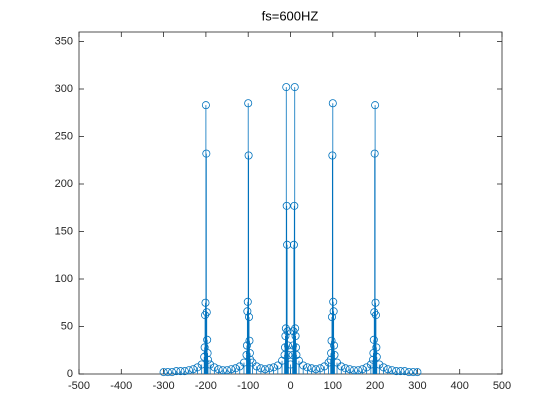 The image size is (560, 420). Describe the element at coordinates (121, 386) in the screenshot. I see `x-tick-label: -400` at that location.